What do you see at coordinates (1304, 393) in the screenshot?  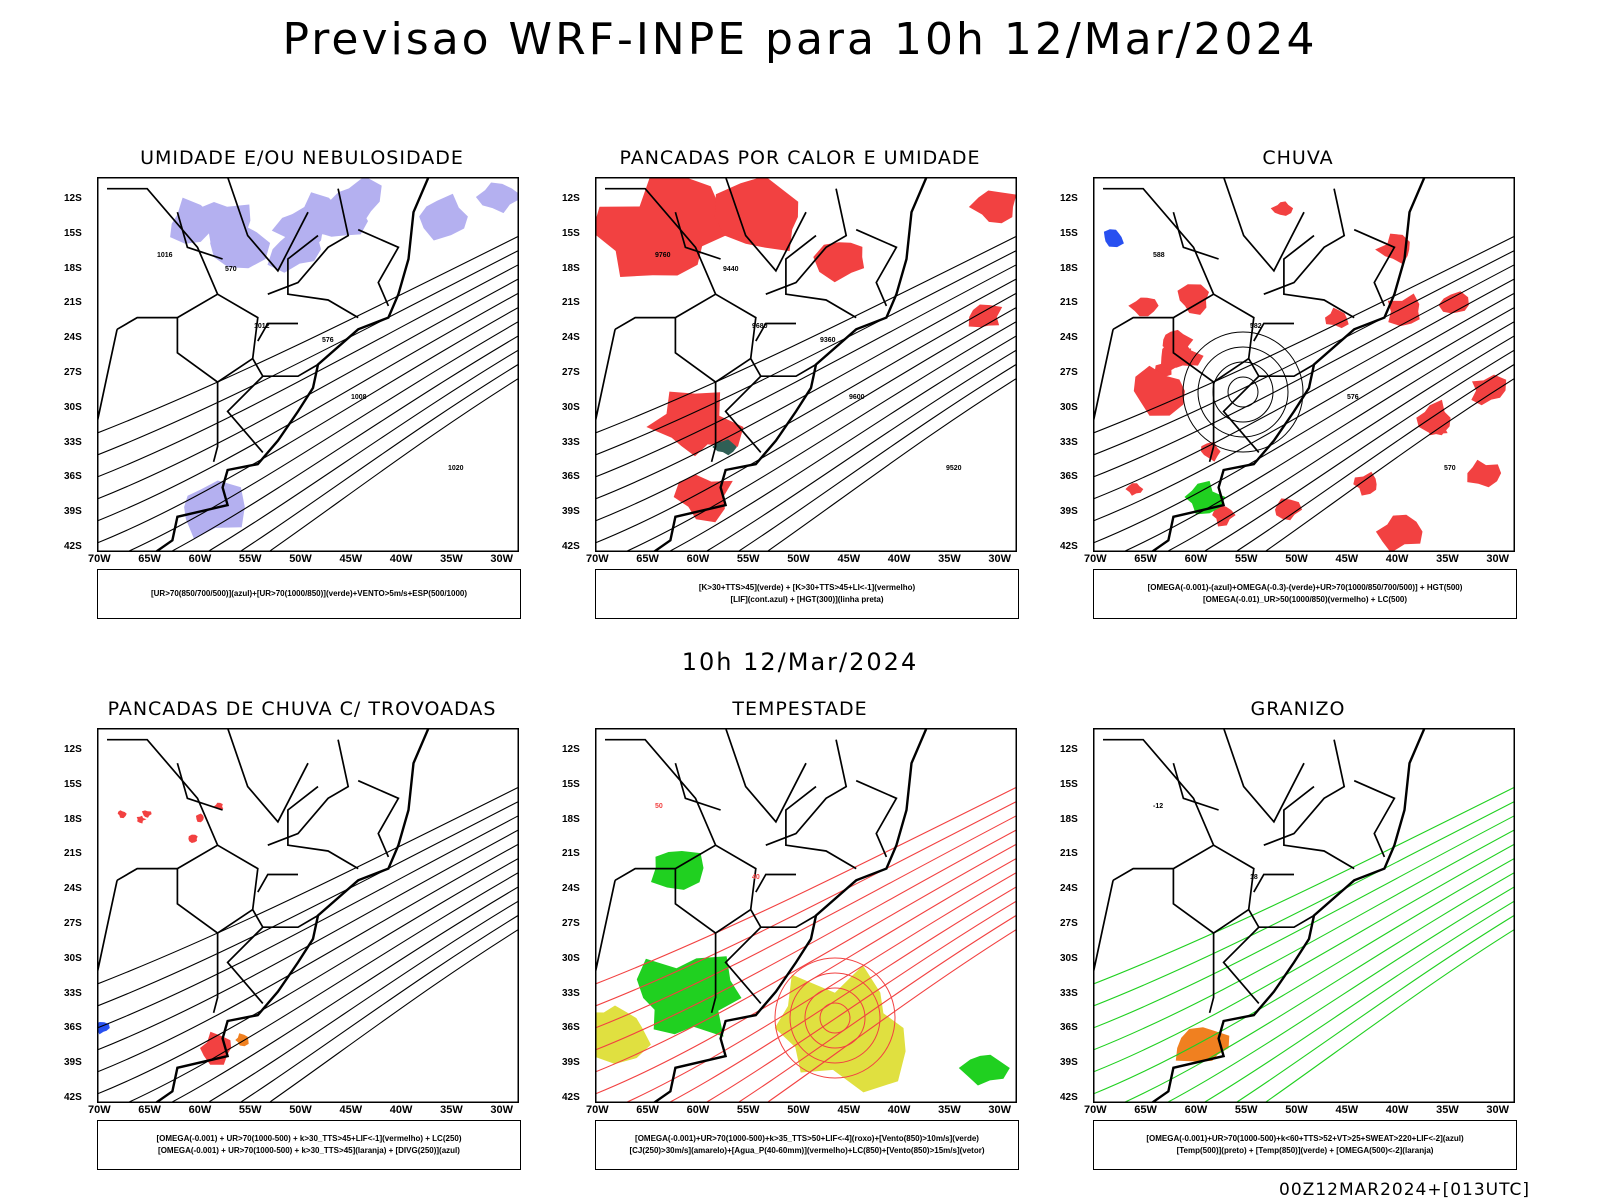 I see `contour-lines` at bounding box center [1304, 393].